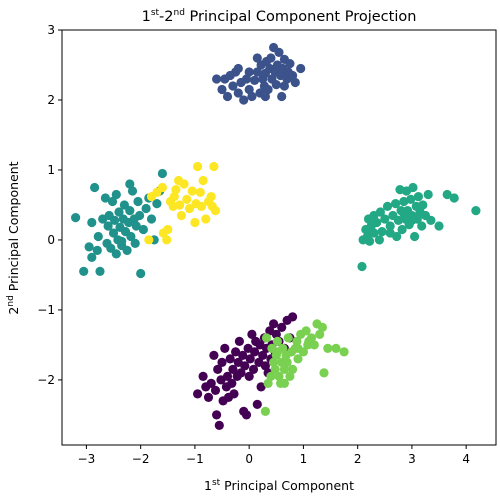 This screenshot has width=500, height=500. What do you see at coordinates (466, 459) in the screenshot?
I see `x-tick-label: 4` at bounding box center [466, 459].